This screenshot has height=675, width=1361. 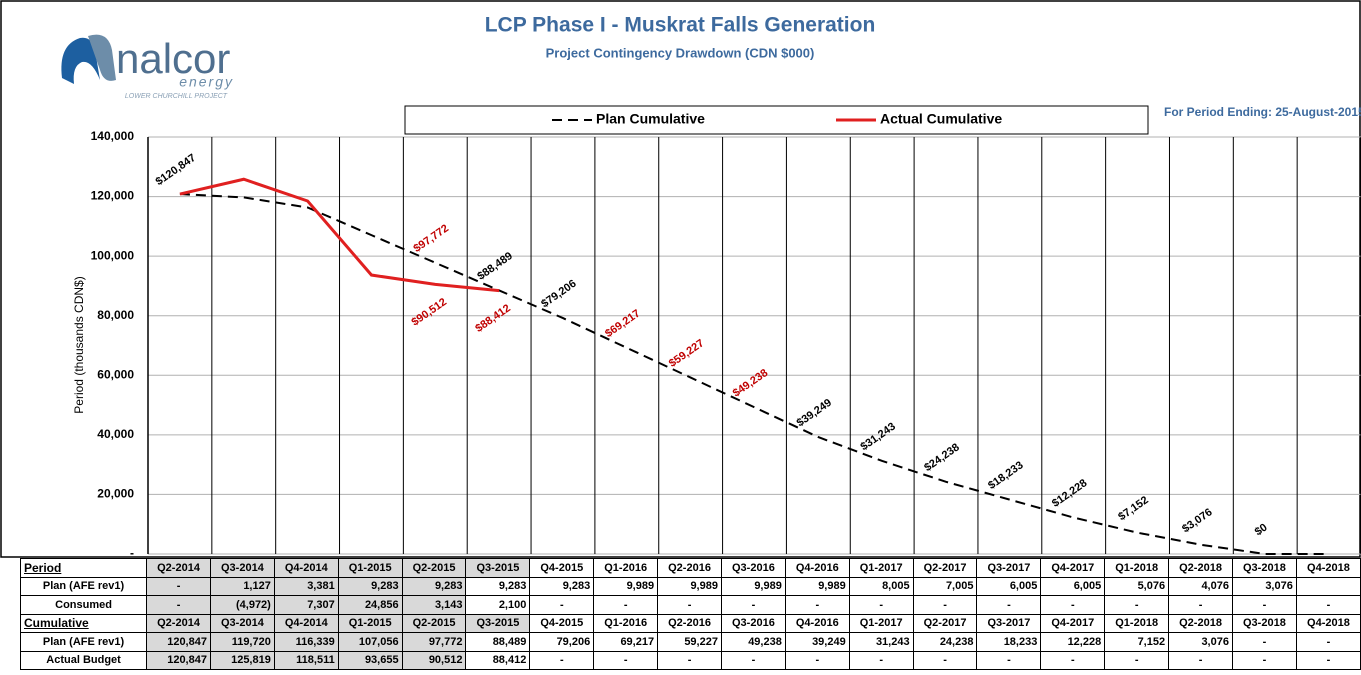 I want to click on y-tick-label: 120,000, so click(x=113, y=196).